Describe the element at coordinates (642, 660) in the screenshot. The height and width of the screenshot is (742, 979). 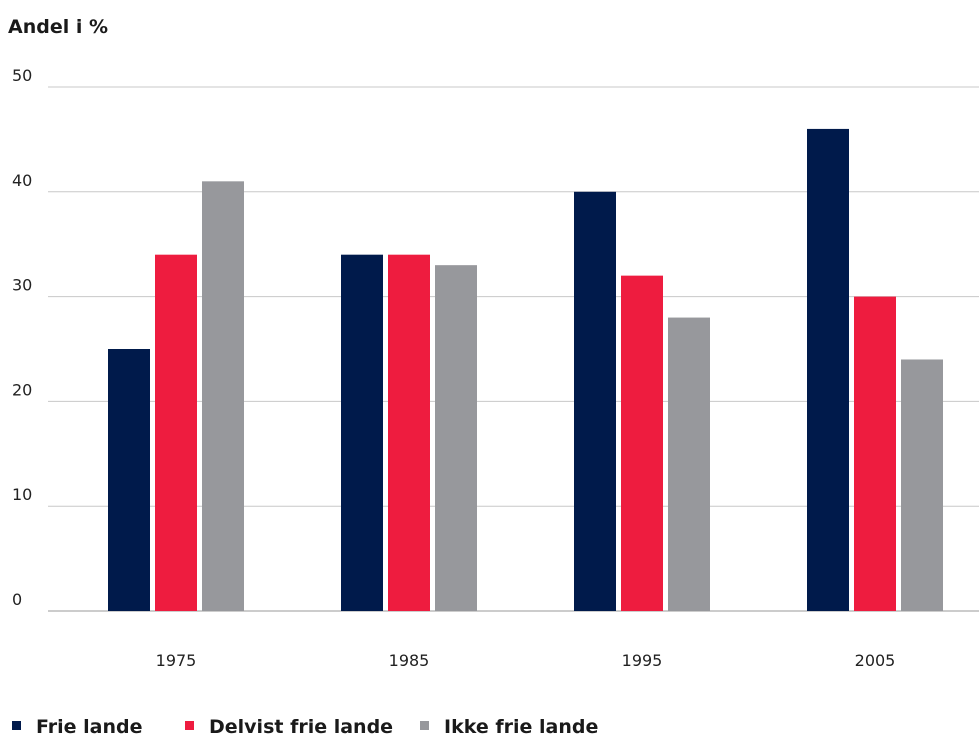
I see `x-tick-label: 1995` at that location.